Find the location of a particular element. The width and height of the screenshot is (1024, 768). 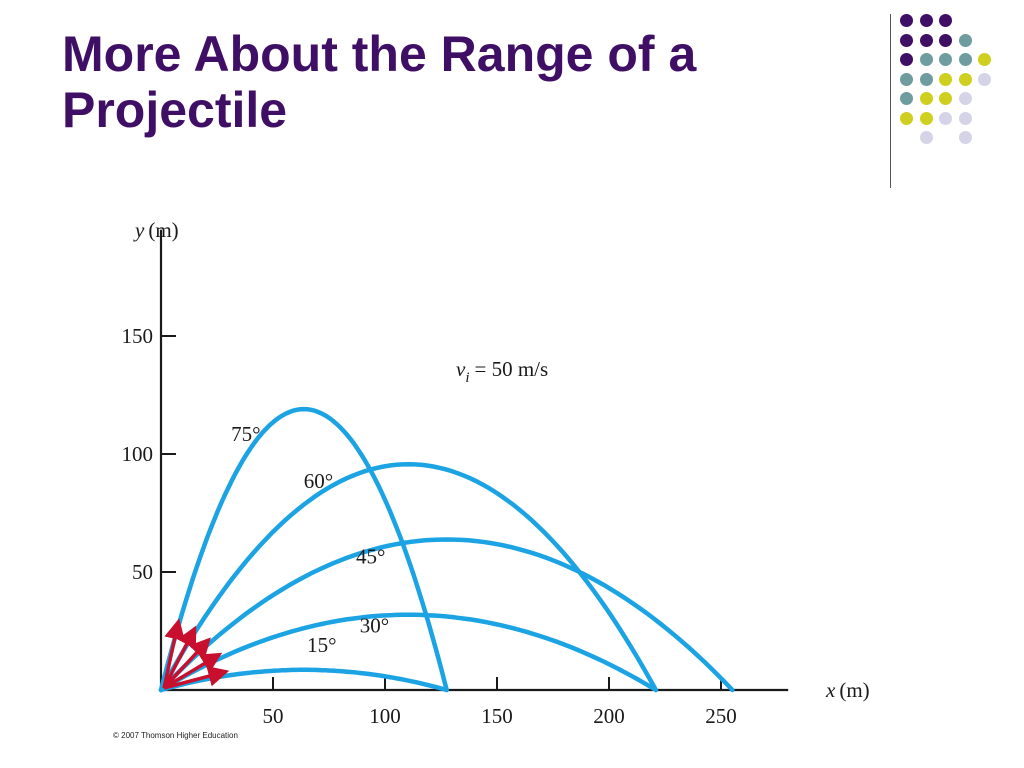

y-axis-unit: (m) is located at coordinates (163, 230).